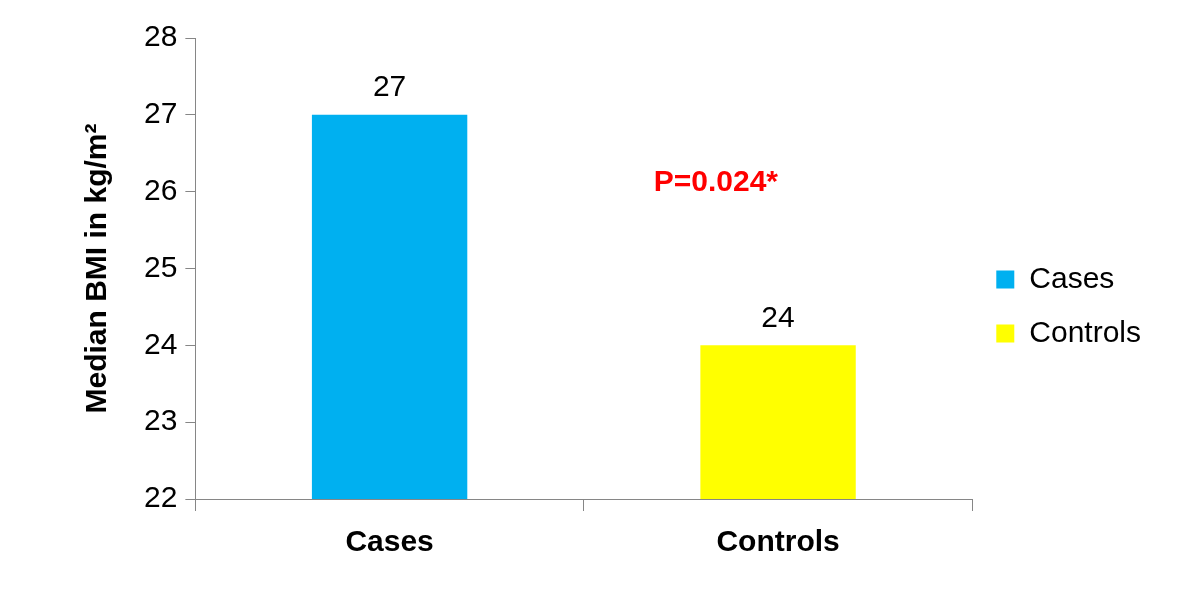 Image resolution: width=1181 pixels, height=605 pixels. I want to click on legend-label: Controls, so click(1085, 331).